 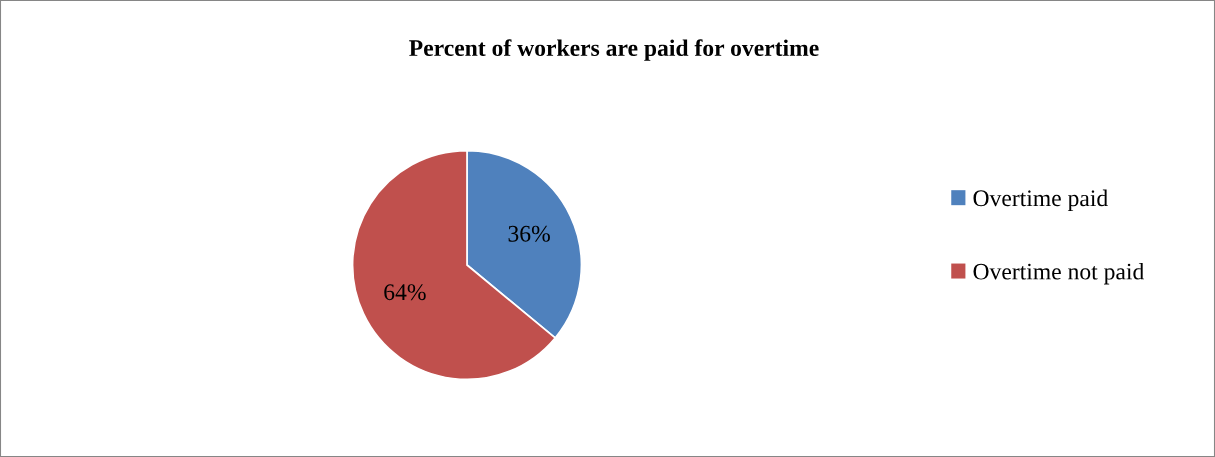 What do you see at coordinates (1040, 200) in the screenshot?
I see `legend-label: Overtime paid` at bounding box center [1040, 200].